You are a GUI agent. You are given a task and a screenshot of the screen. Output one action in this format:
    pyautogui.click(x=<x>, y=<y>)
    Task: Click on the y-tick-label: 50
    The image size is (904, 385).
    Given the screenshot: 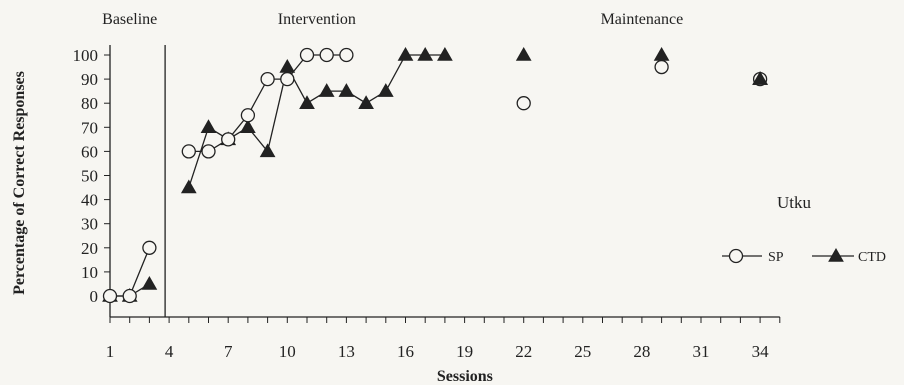 What is the action you would take?
    pyautogui.click(x=89, y=176)
    